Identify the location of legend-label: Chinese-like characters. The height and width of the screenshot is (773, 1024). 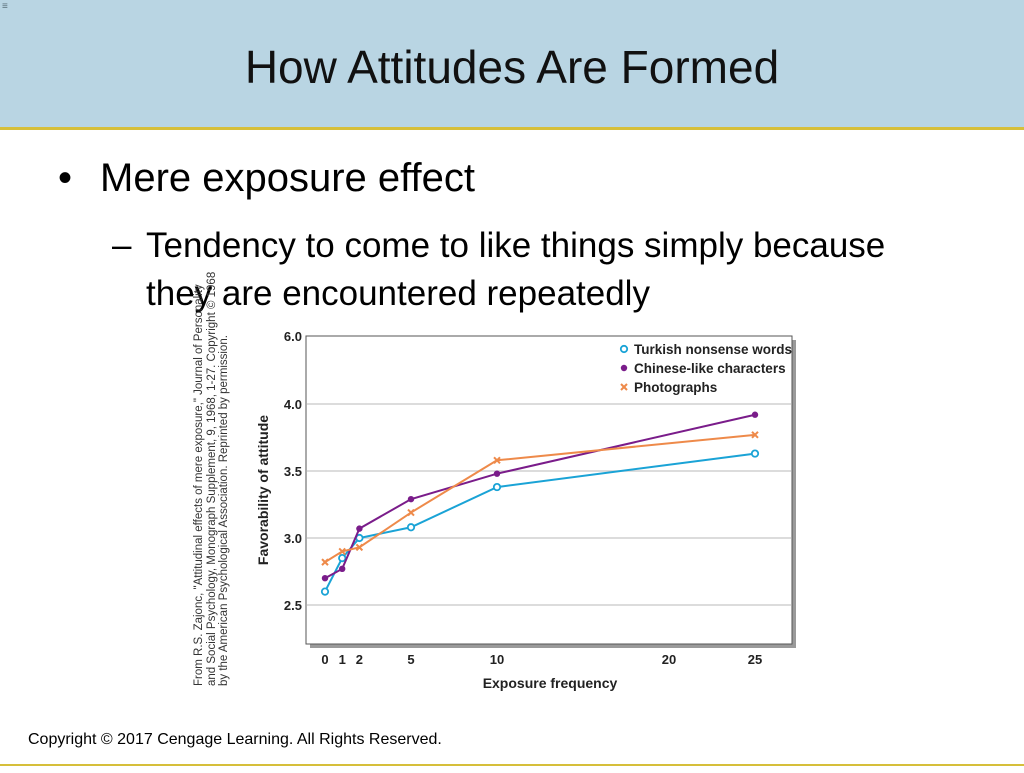
(710, 368).